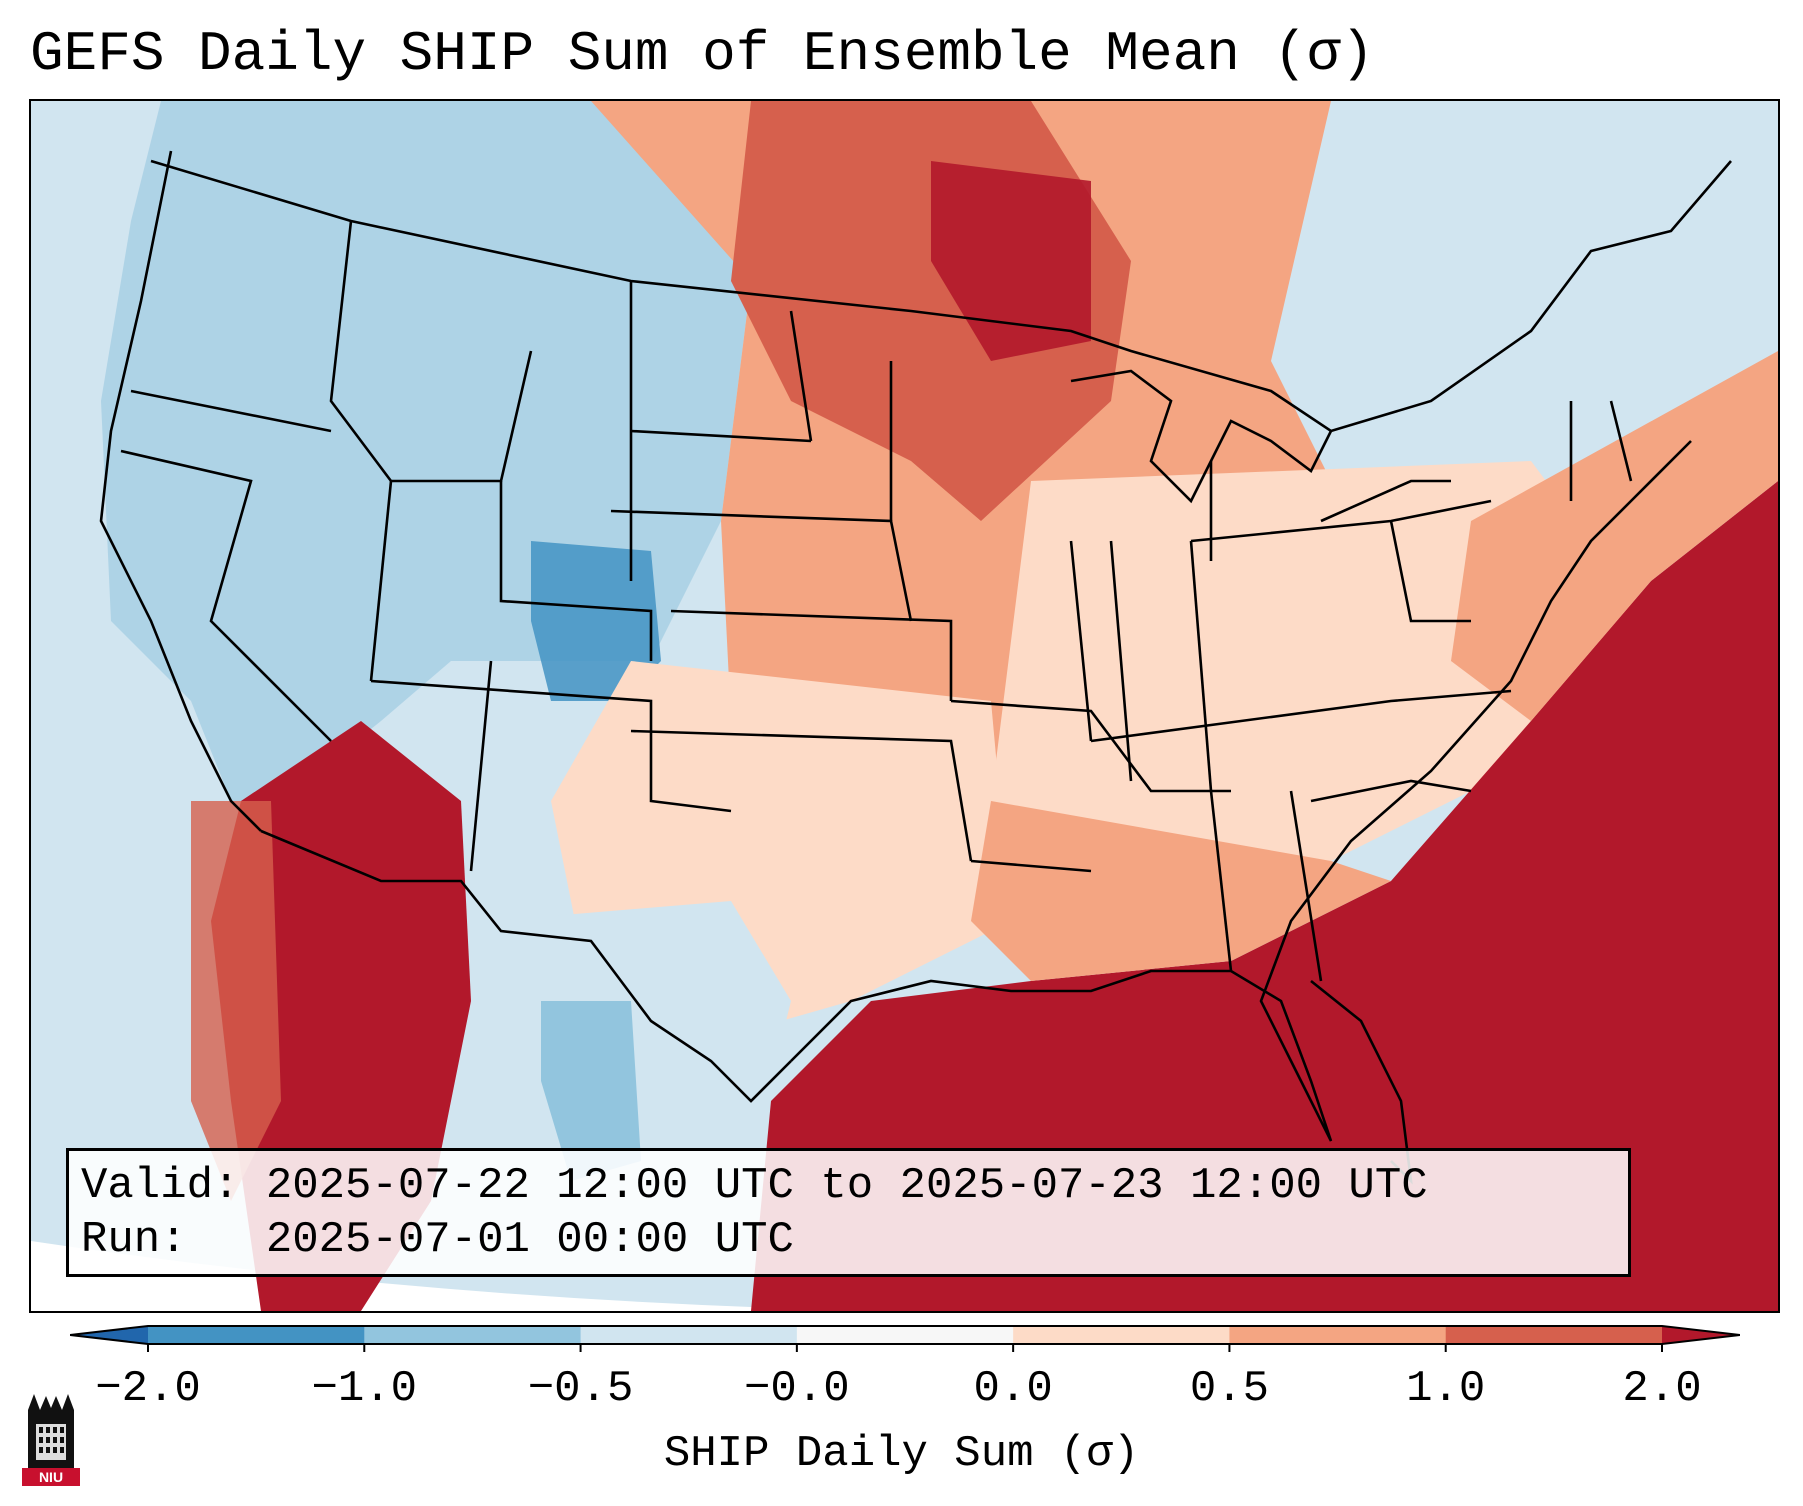 The height and width of the screenshot is (1506, 1803). What do you see at coordinates (529, 1240) in the screenshot?
I see `run-value: 2025-07-01 00:00 UTC` at bounding box center [529, 1240].